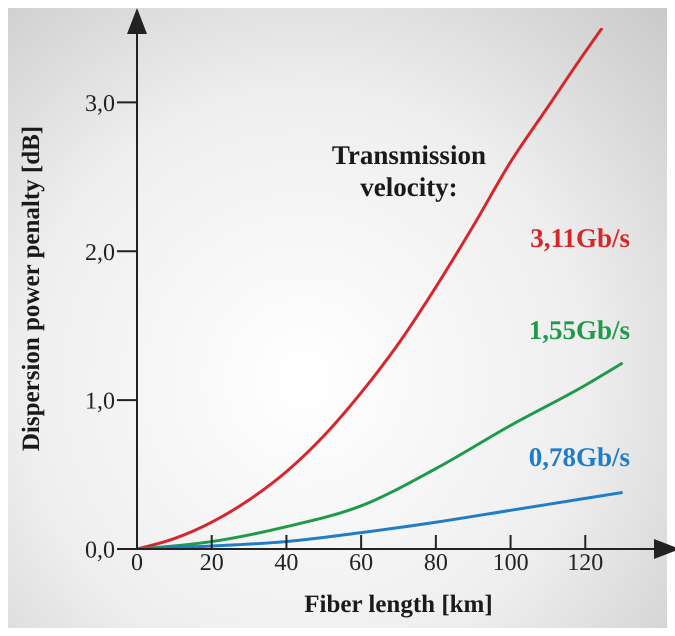  What do you see at coordinates (361, 563) in the screenshot?
I see `x-tick-label: 60` at bounding box center [361, 563].